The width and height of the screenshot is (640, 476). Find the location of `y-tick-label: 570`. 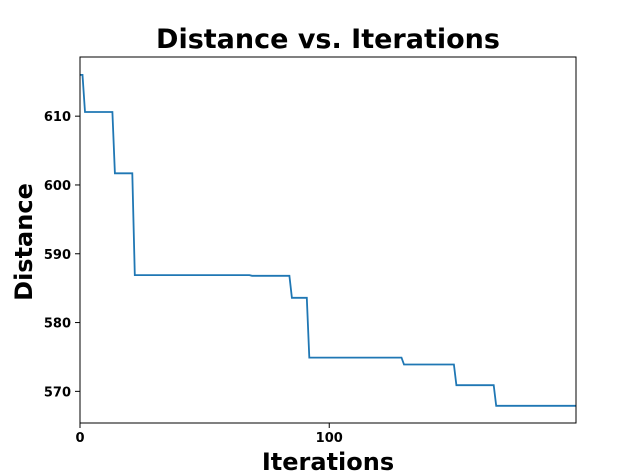

y-tick-label: 570 is located at coordinates (57, 392).